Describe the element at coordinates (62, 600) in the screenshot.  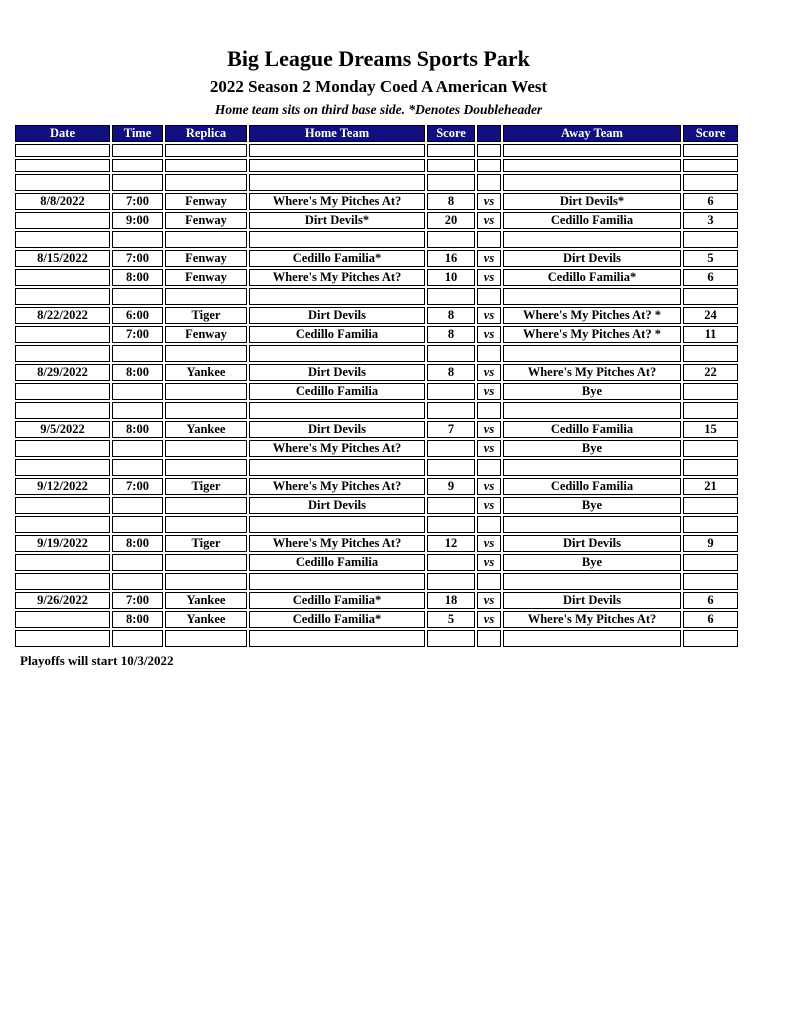
I see `date-cell: 9/26/2022` at that location.